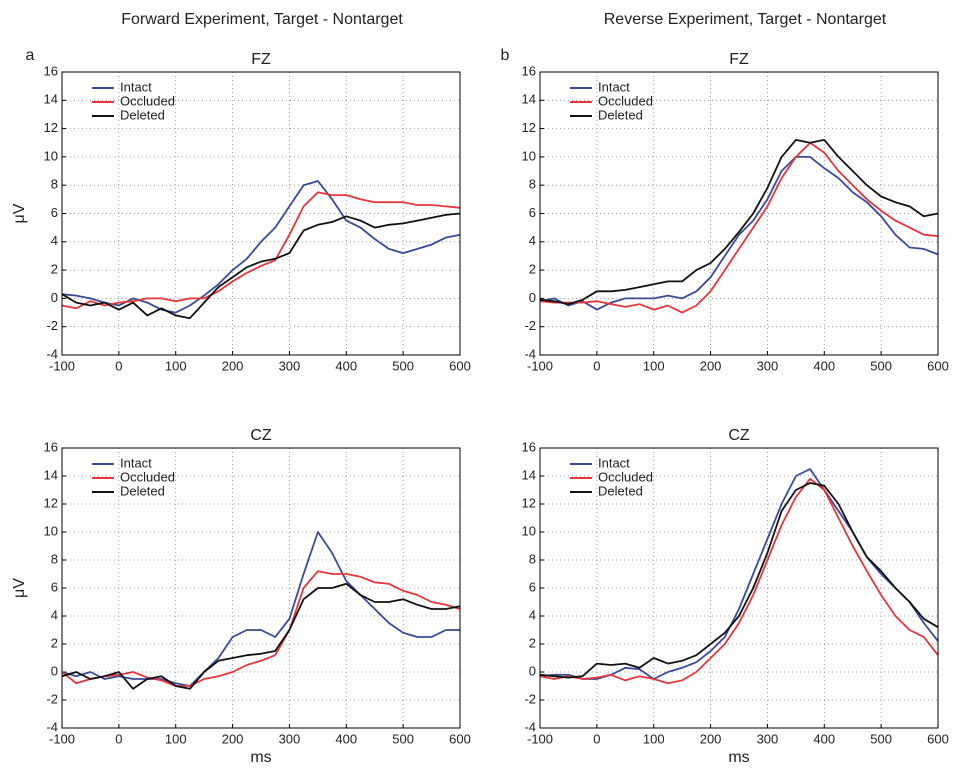 This screenshot has width=954, height=772. What do you see at coordinates (745, 19) in the screenshot?
I see `column-title: Reverse Experiment, Target - Nontarget` at bounding box center [745, 19].